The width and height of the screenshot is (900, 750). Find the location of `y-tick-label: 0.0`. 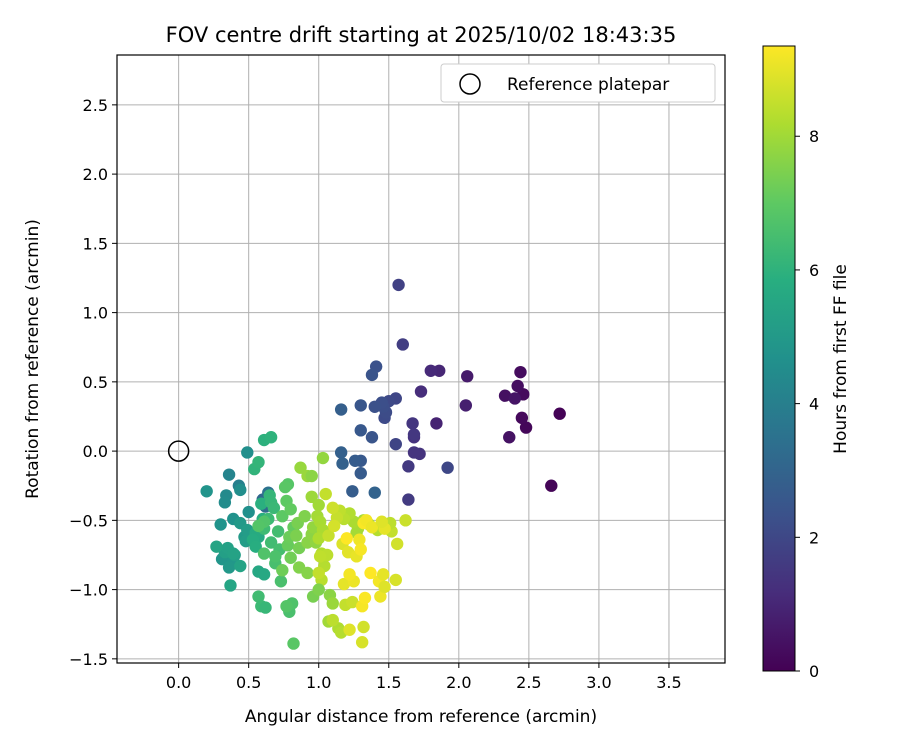

y-tick-label: 0.0 is located at coordinates (95, 451).